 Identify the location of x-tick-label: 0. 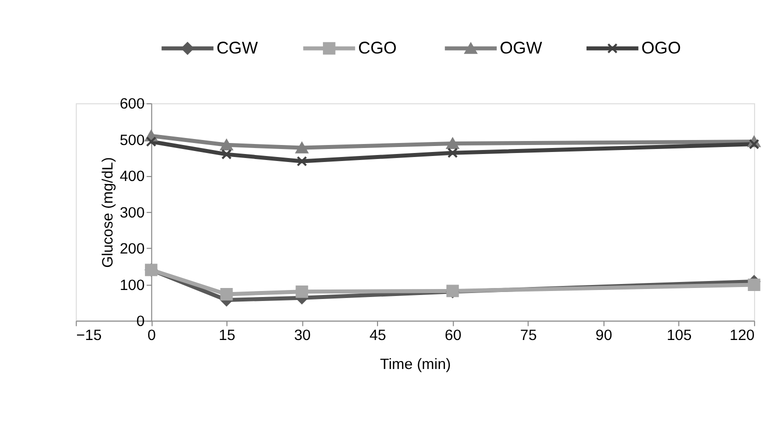
(152, 335).